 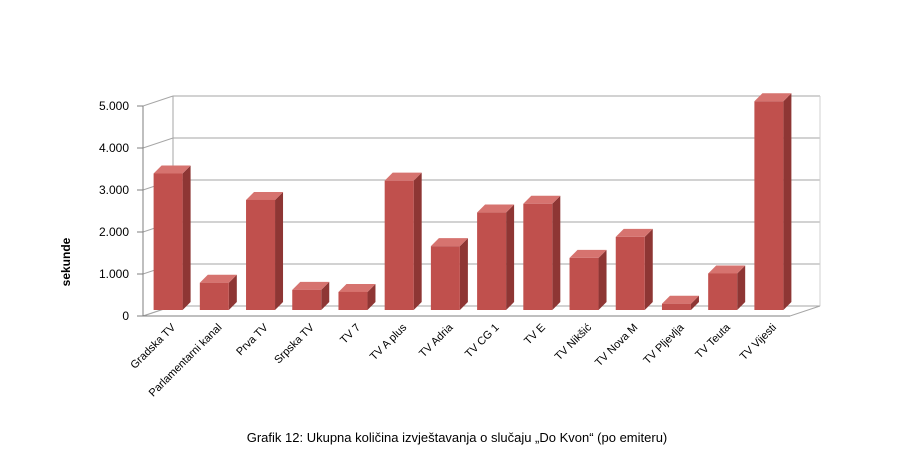 What do you see at coordinates (114, 148) in the screenshot?
I see `y-tick-label: 4.000` at bounding box center [114, 148].